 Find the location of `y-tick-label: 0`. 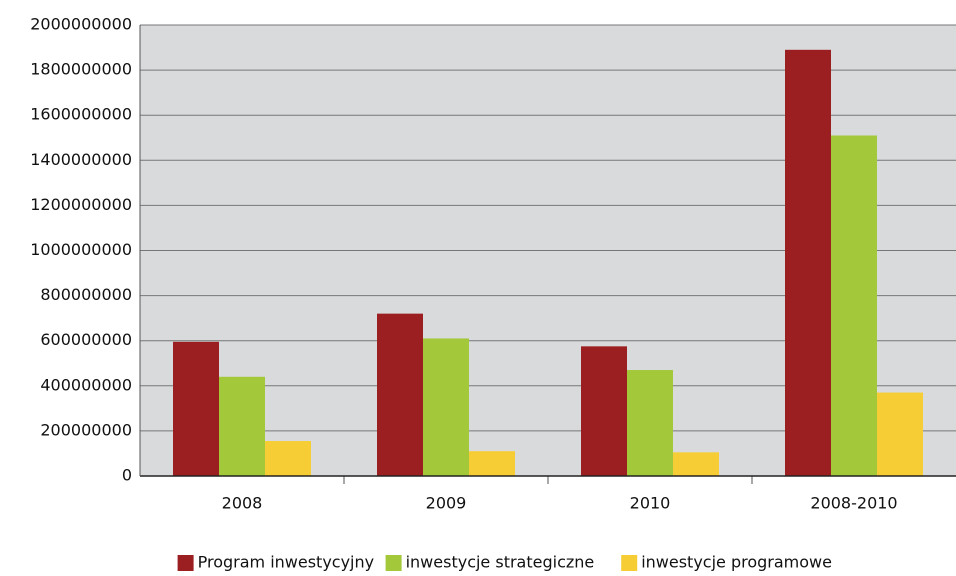

y-tick-label: 0 is located at coordinates (127, 475).